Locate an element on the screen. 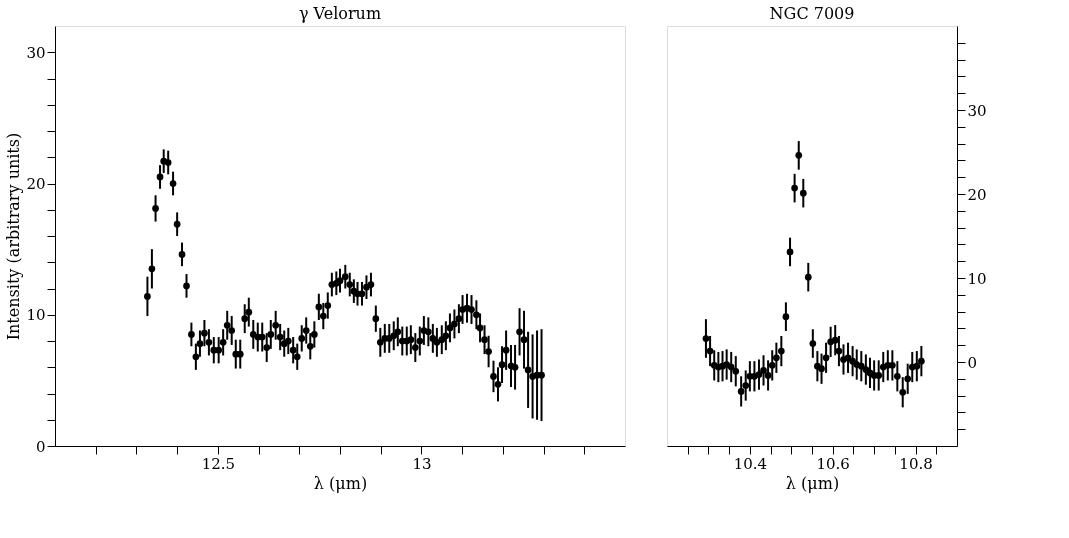 The width and height of the screenshot is (1069, 538). y2-tick-label: 20 is located at coordinates (977, 194).